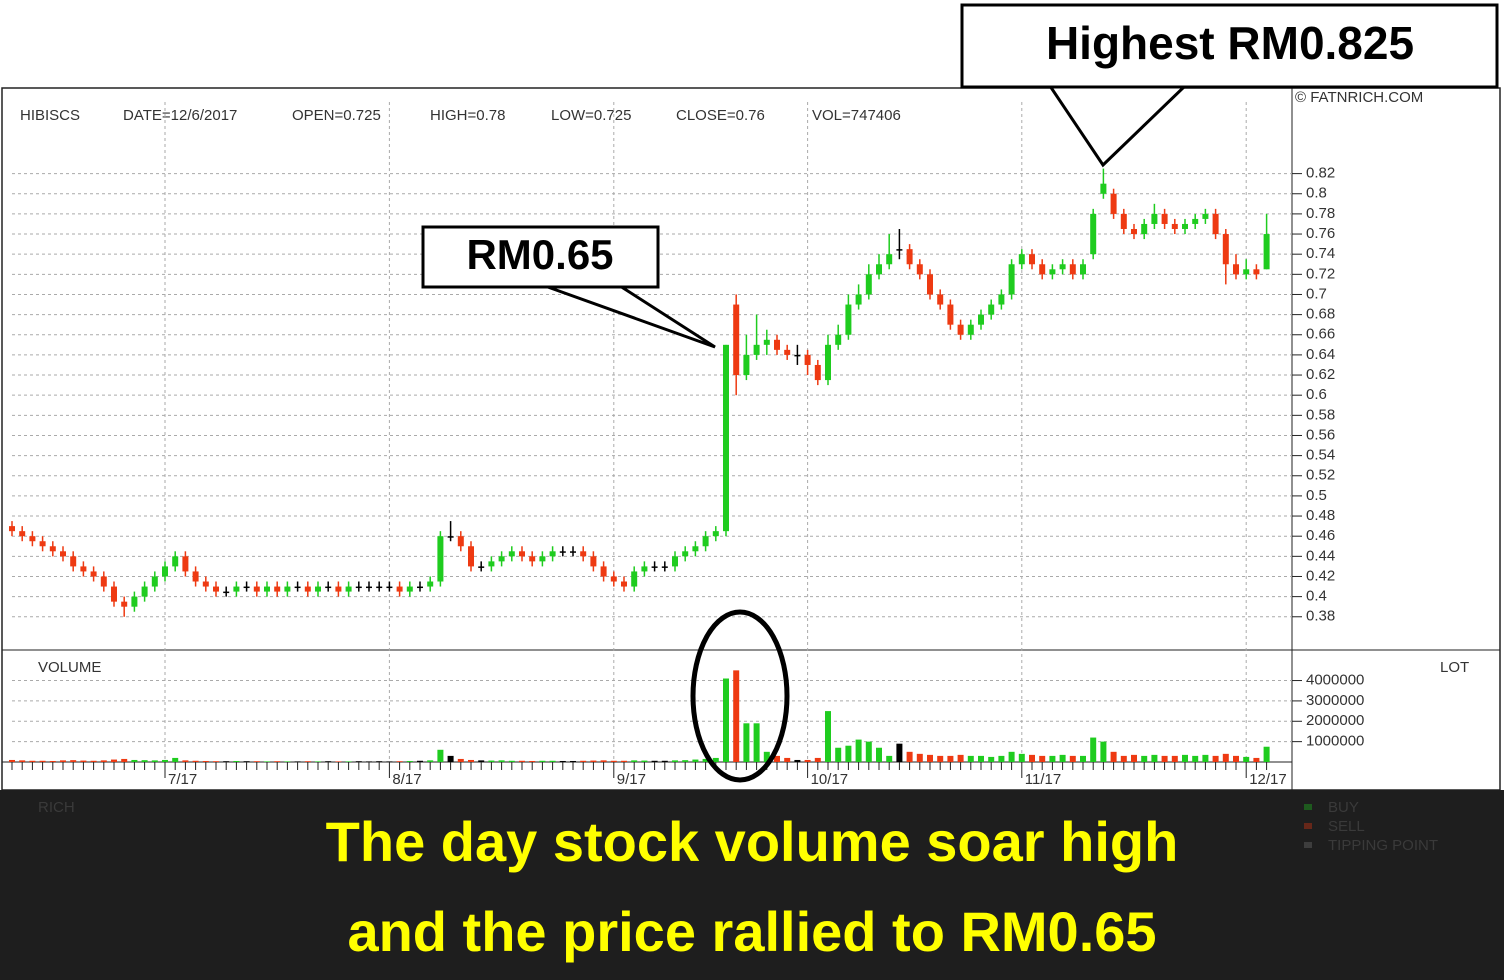 The height and width of the screenshot is (980, 1504). What do you see at coordinates (1335, 720) in the screenshot?
I see `y-tick-label: 2000000` at bounding box center [1335, 720].